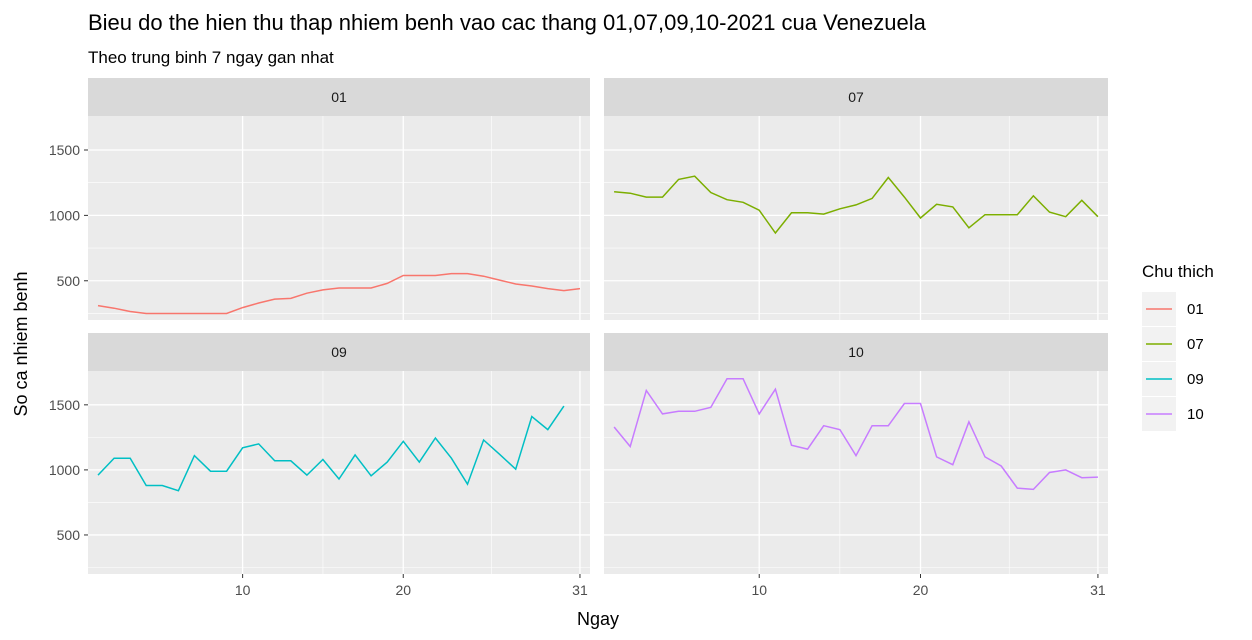 The image size is (1252, 640). What do you see at coordinates (670, 586) in the screenshot?
I see `x-axis: 10 20 31 10 20 31` at bounding box center [670, 586].